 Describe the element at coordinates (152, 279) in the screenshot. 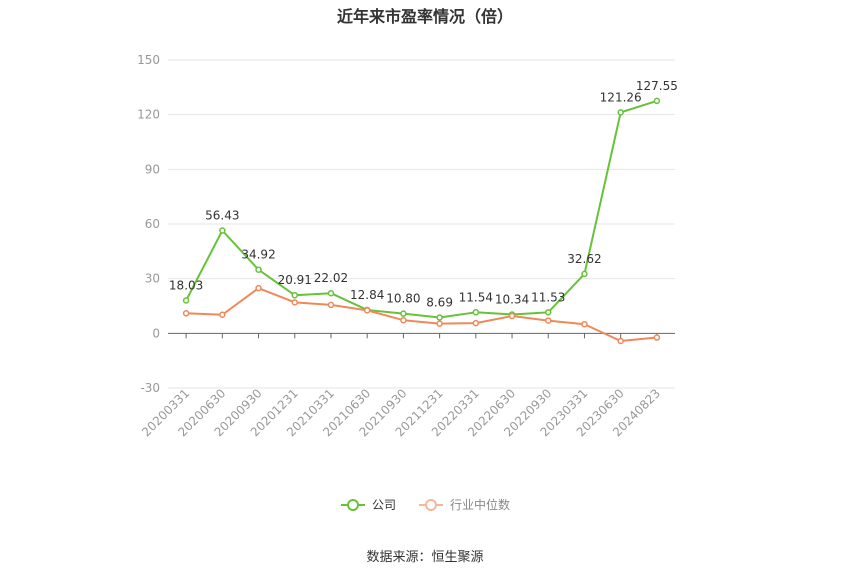

I see `y-tick-label: 30` at that location.